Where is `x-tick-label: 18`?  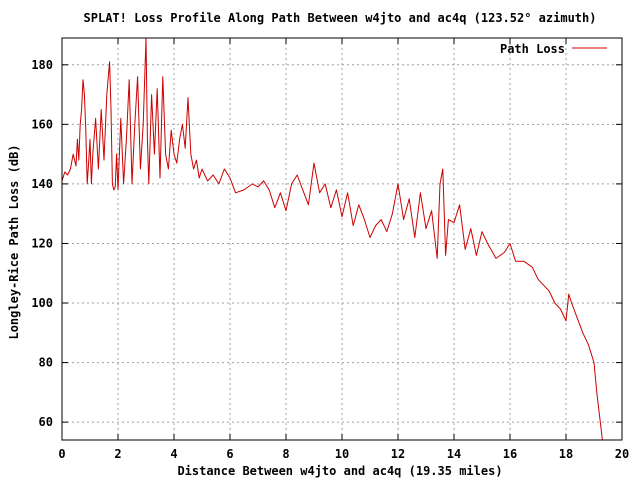
x-tick-label: 18 is located at coordinates (566, 454).